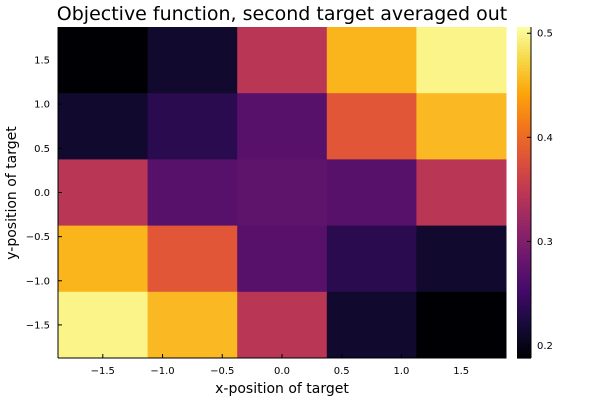  I want to click on heatmap-cell-r3-c2, so click(282, 259).